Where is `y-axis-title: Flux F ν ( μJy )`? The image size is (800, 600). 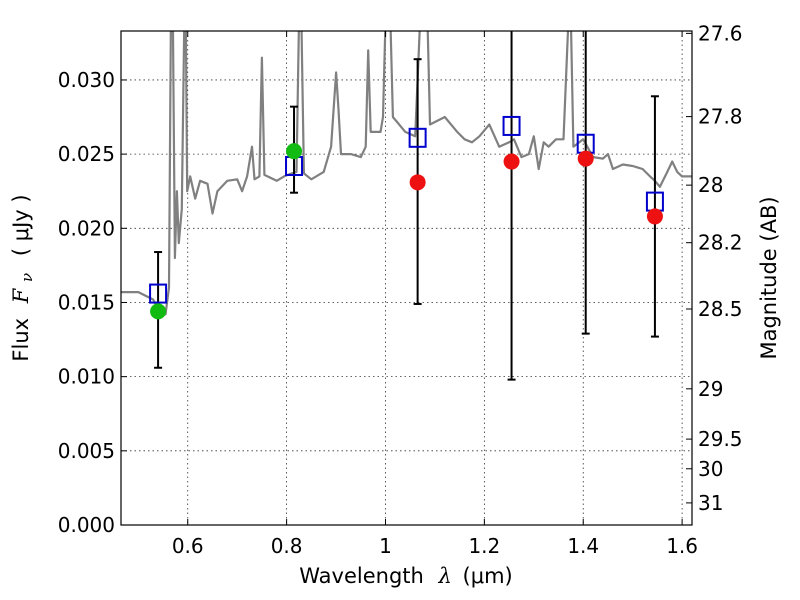
y-axis-title: Flux F ν ( μJy ) is located at coordinates (23, 277).